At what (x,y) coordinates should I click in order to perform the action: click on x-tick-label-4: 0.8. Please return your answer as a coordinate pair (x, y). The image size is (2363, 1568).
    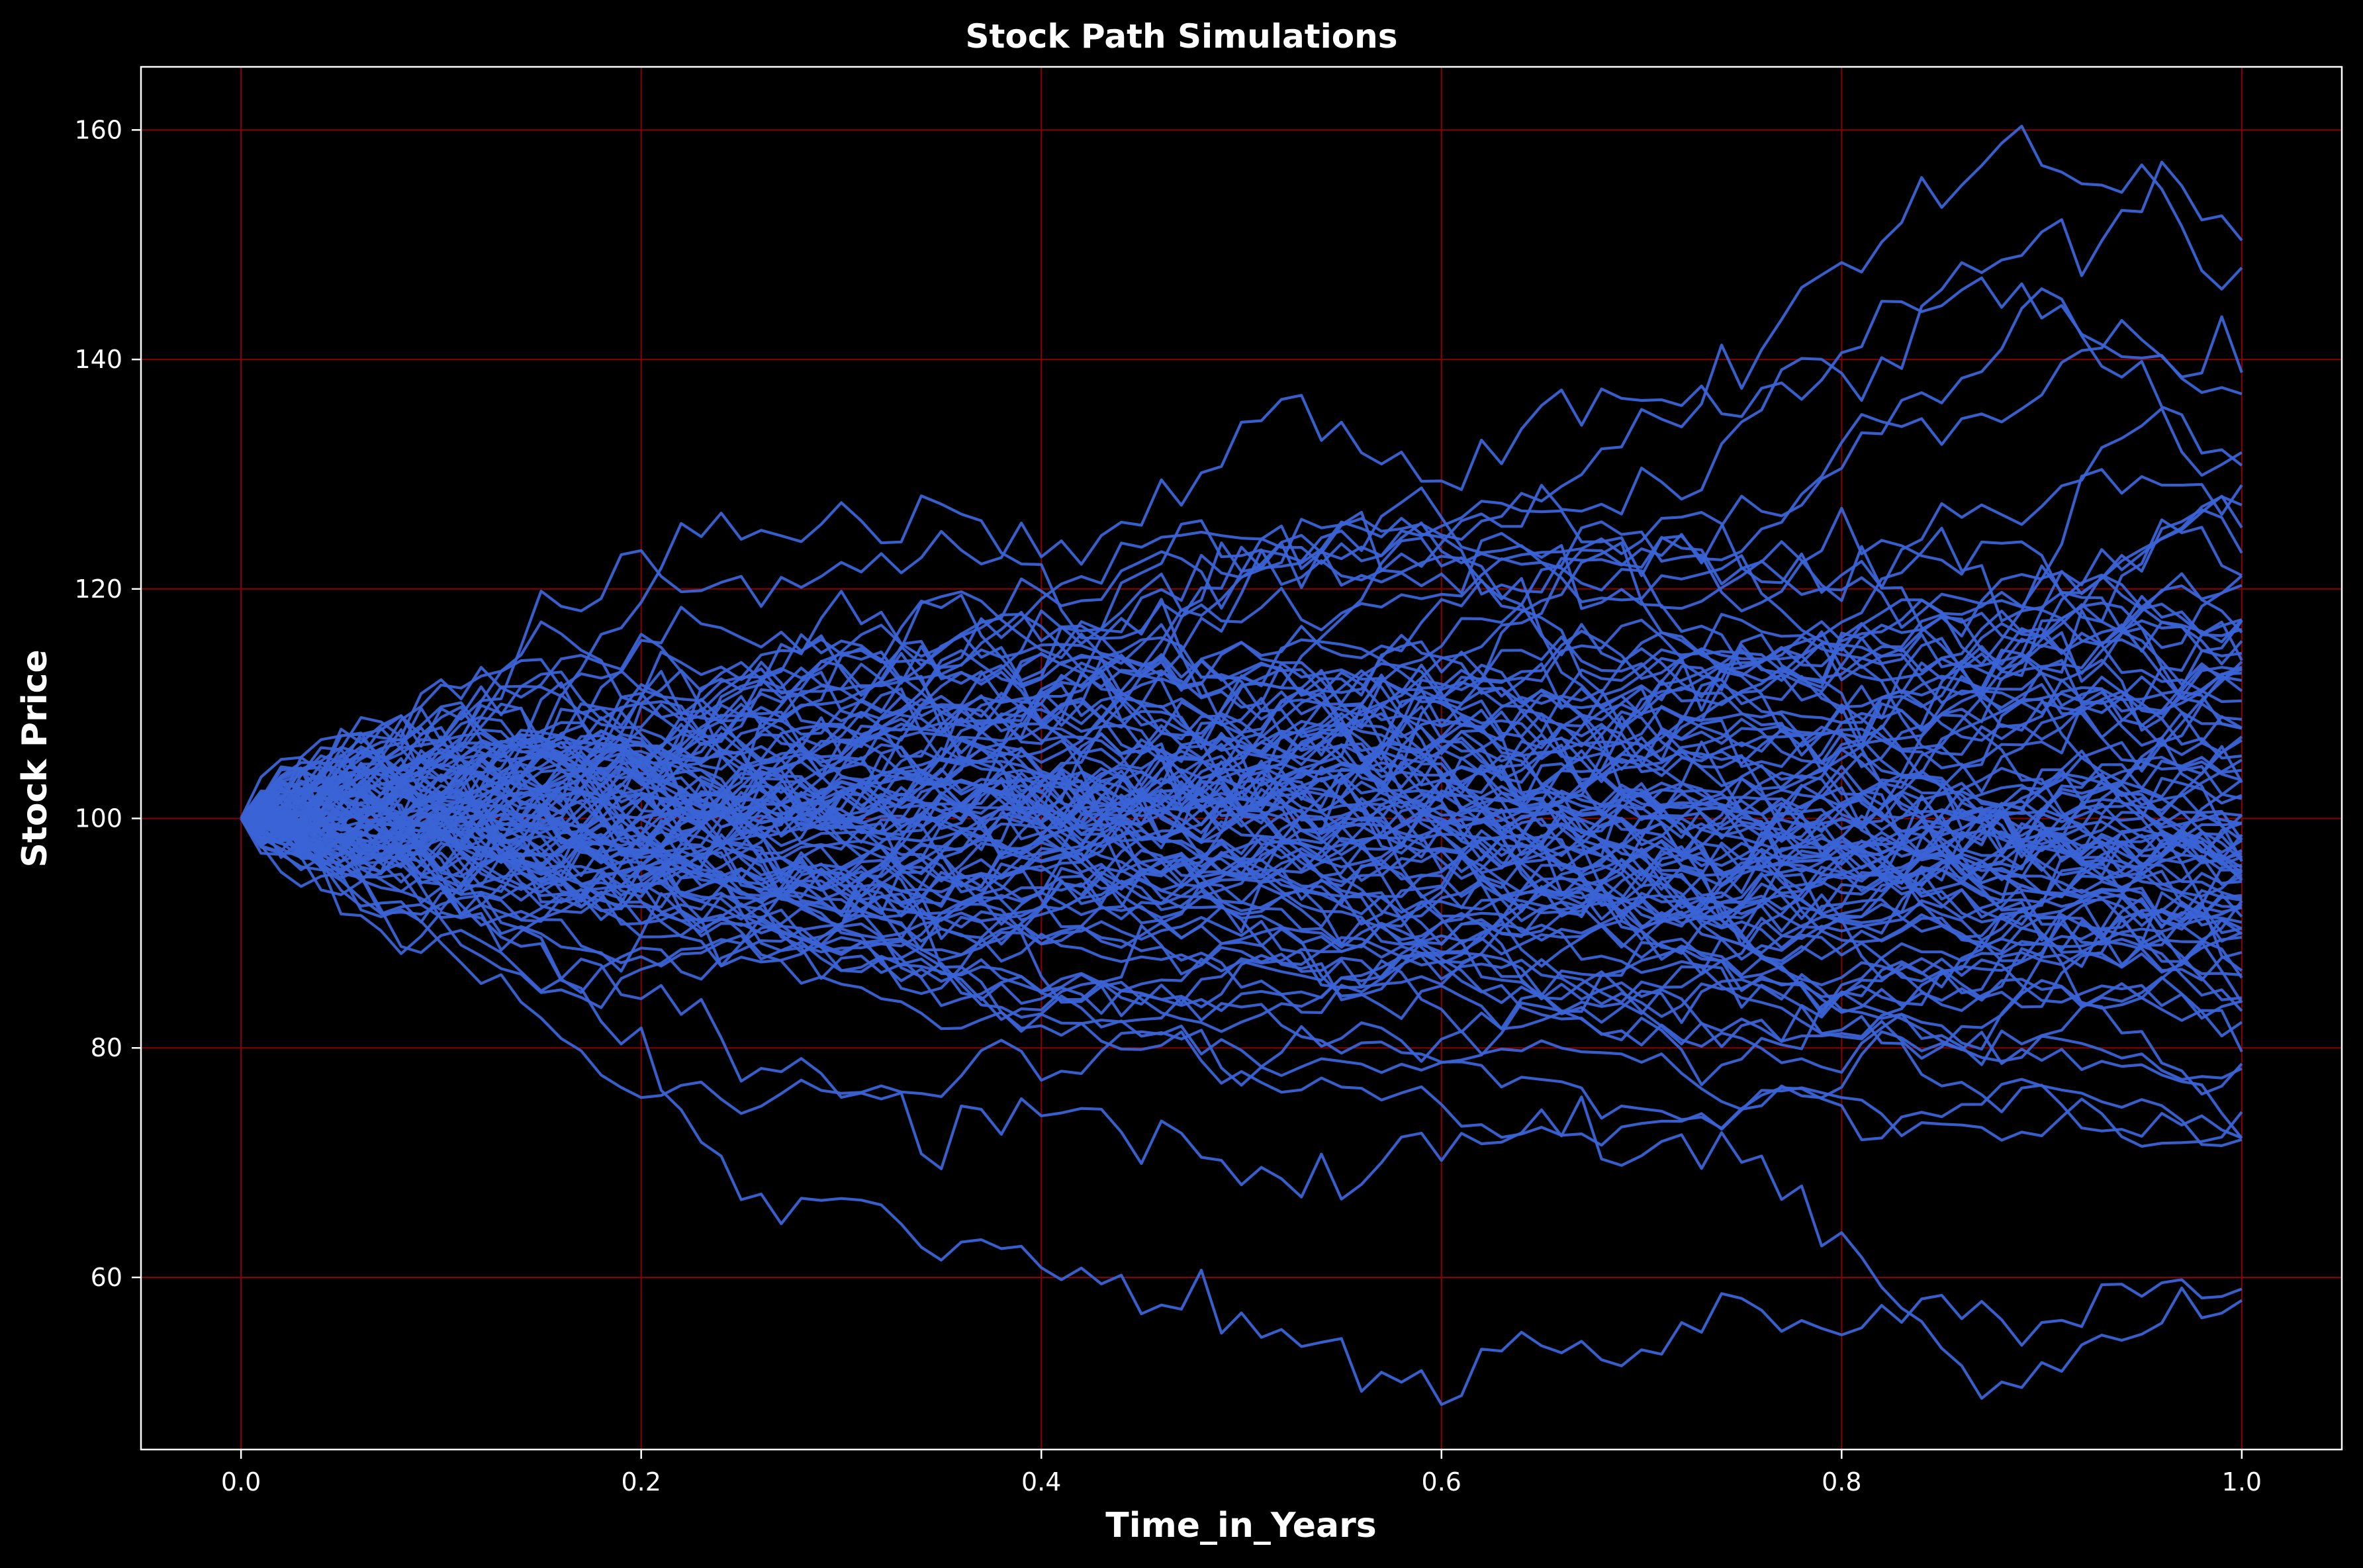
    Looking at the image, I should click on (1841, 1482).